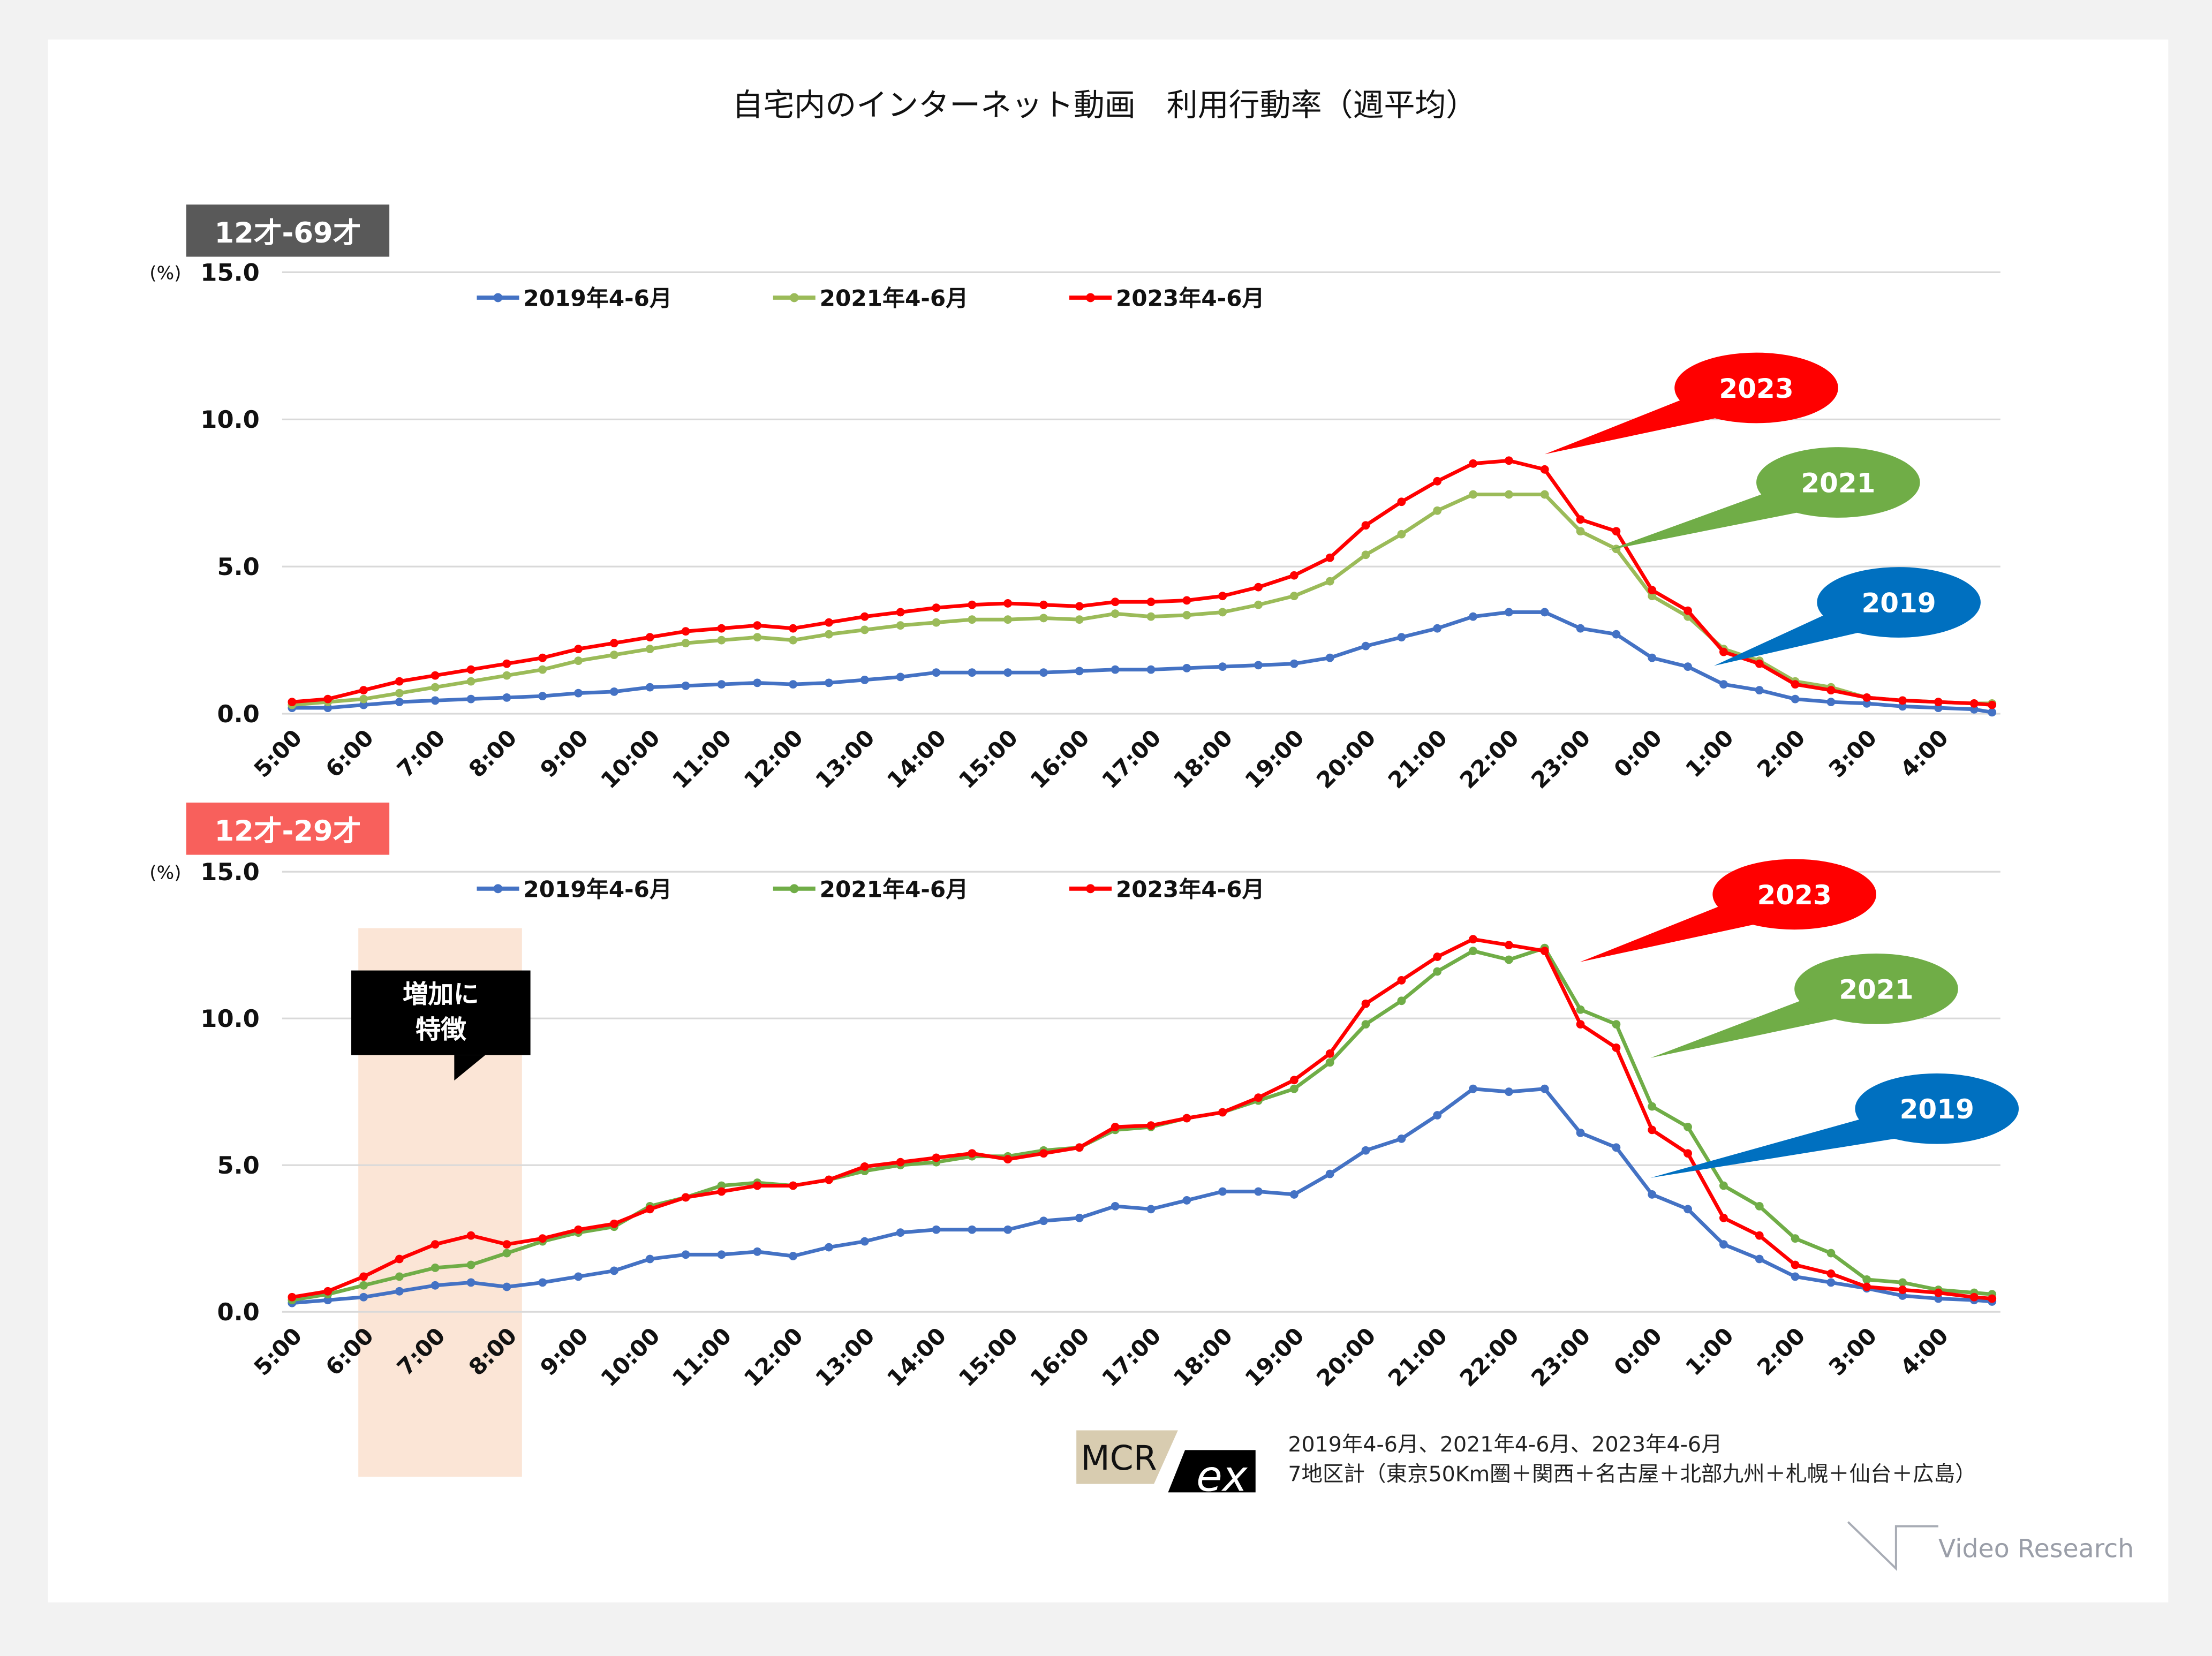 The width and height of the screenshot is (2212, 1656). Describe the element at coordinates (1847, 616) in the screenshot. I see `callout-2019: 2019` at that location.